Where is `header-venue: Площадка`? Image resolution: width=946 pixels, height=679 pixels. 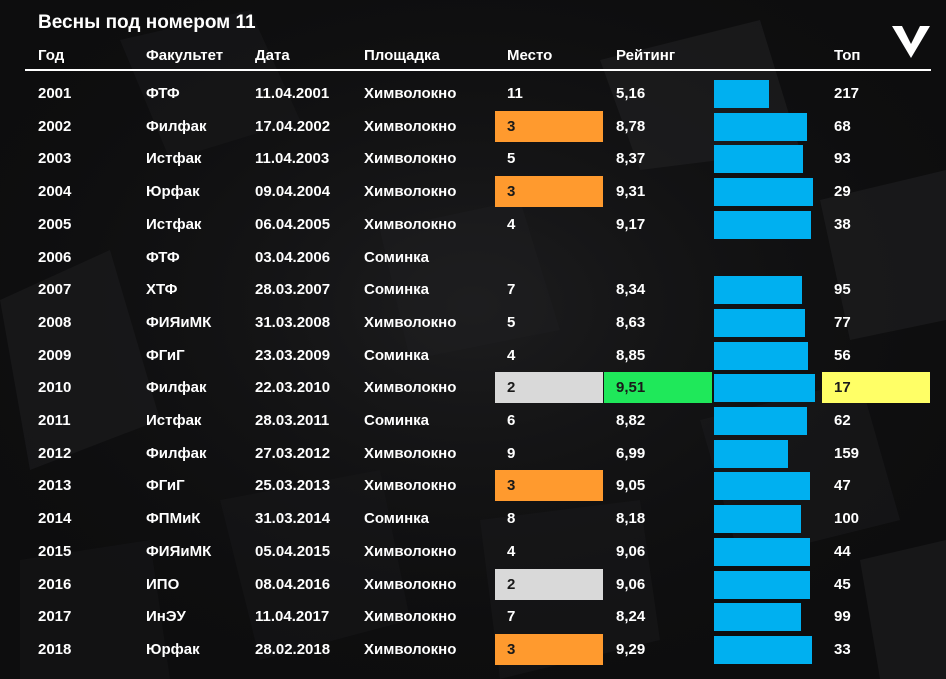
header-venue: Площадка is located at coordinates (402, 55).